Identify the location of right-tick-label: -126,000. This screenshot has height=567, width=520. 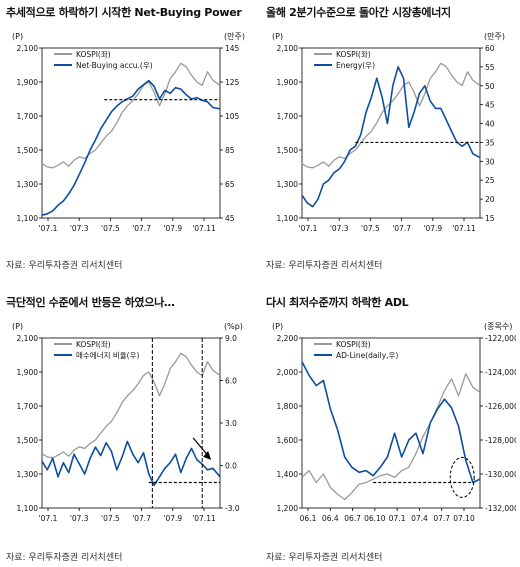
(500, 406).